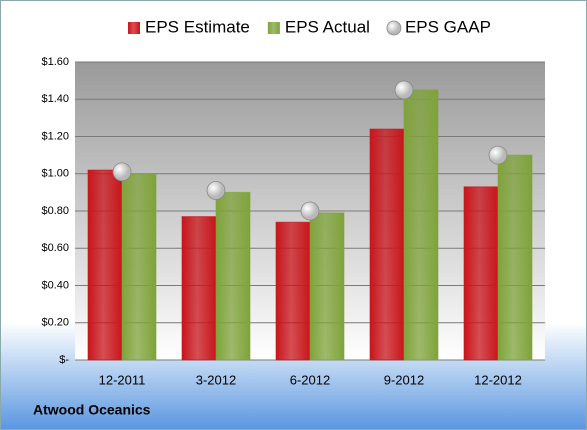  I want to click on x-tick-label: 12-2012, so click(498, 379).